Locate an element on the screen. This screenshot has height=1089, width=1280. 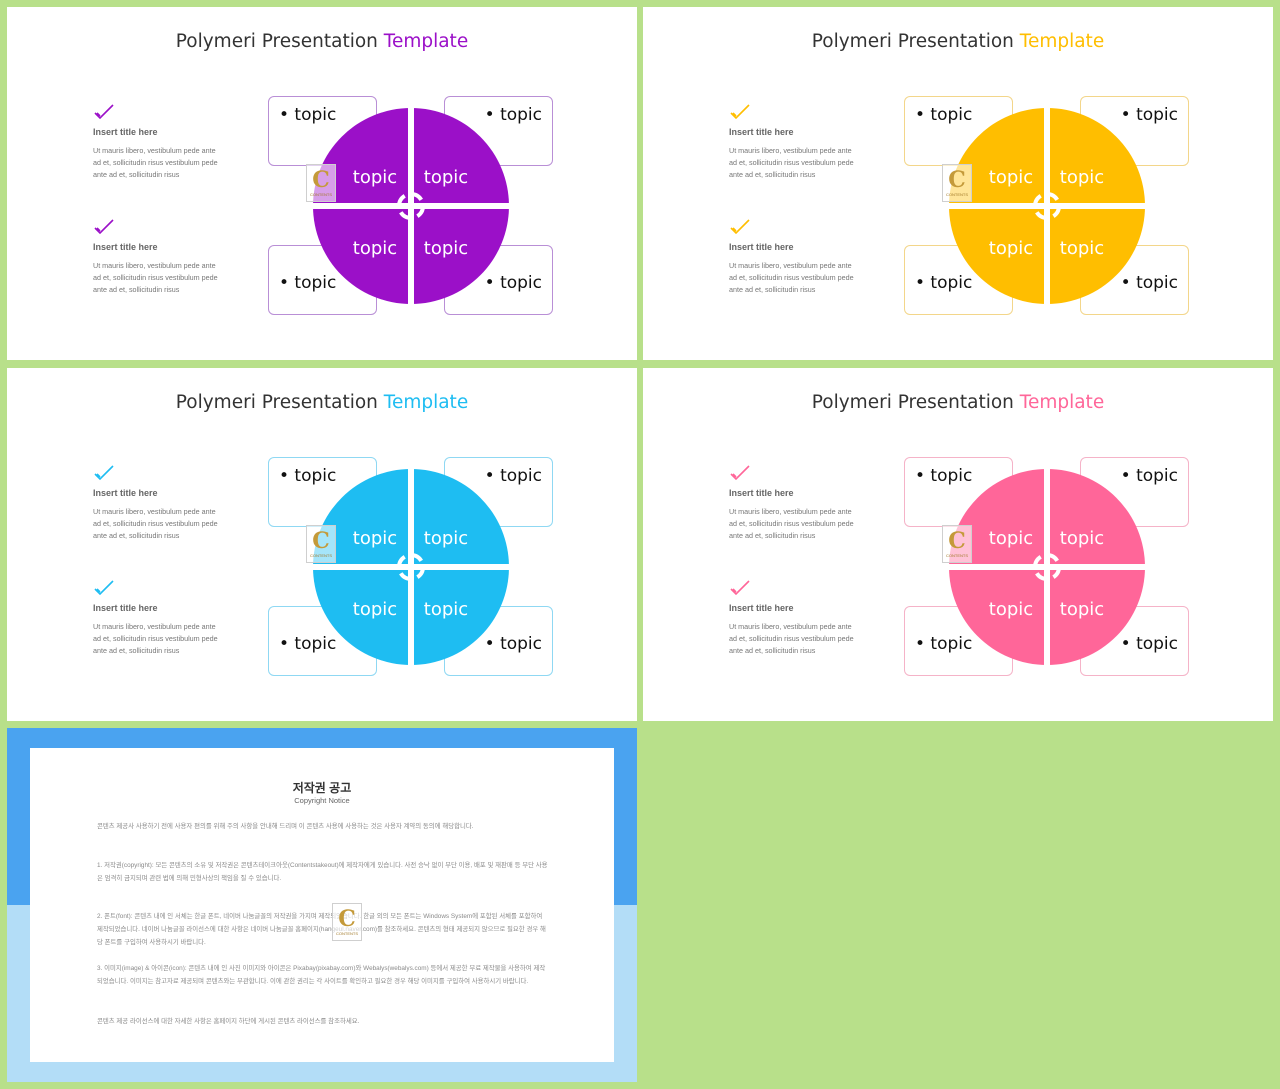
notice-subtitle: Copyright Notice is located at coordinates (322, 800).